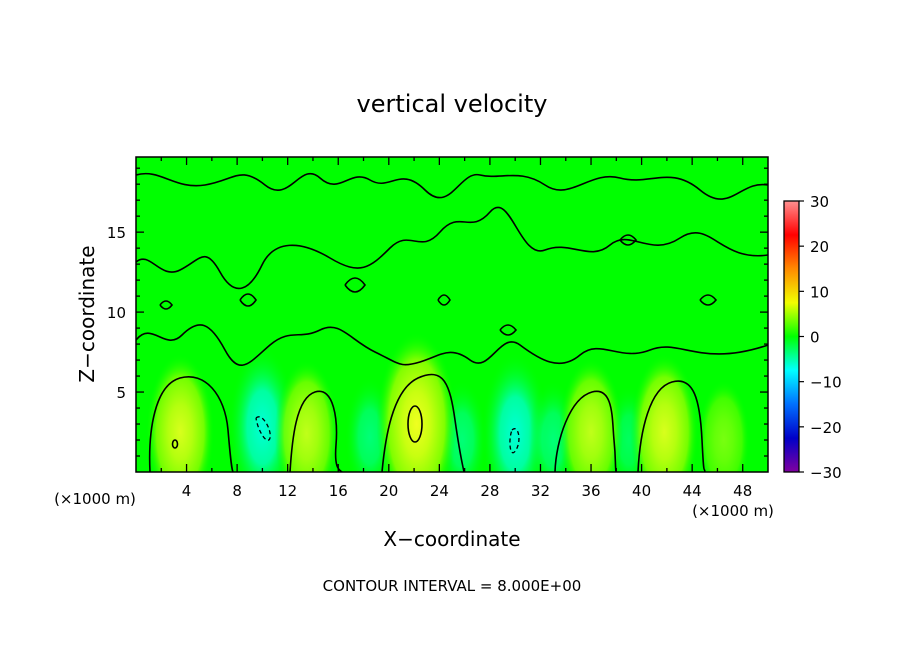 This screenshot has width=904, height=654. Describe the element at coordinates (116, 233) in the screenshot. I see `y-tick-label: 15` at that location.